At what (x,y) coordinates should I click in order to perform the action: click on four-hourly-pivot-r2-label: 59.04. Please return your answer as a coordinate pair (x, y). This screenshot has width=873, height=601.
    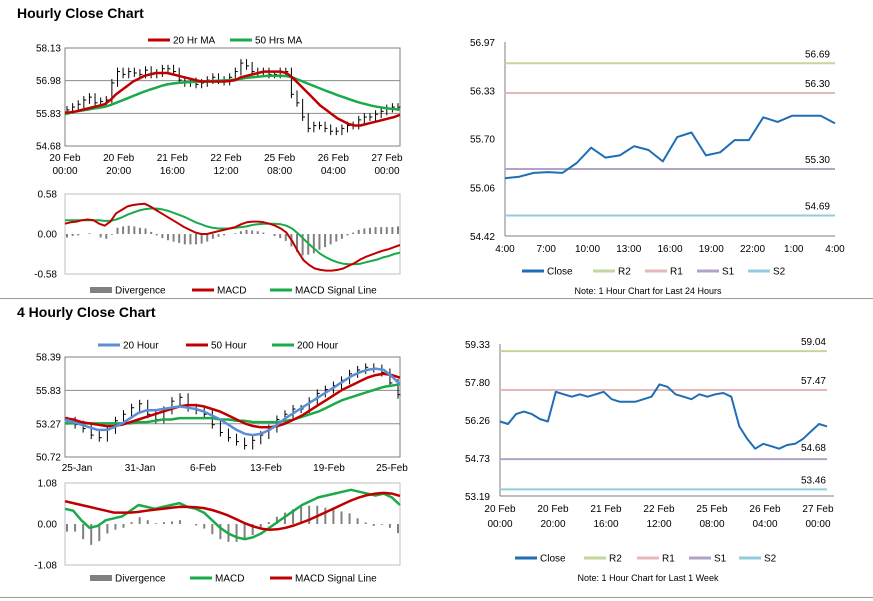
    Looking at the image, I should click on (813, 342).